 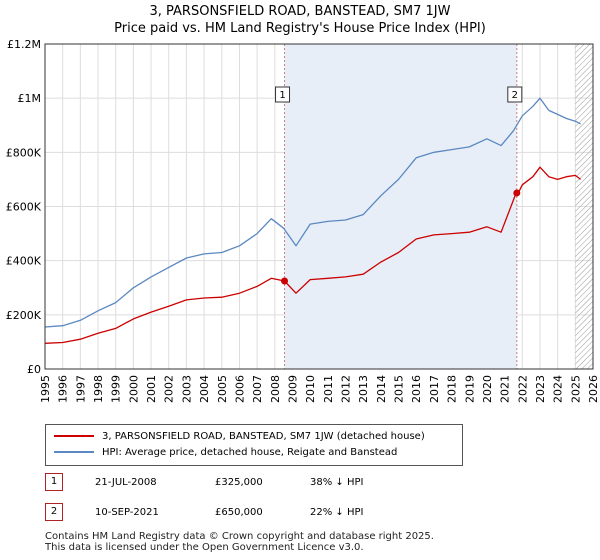 What do you see at coordinates (275, 389) in the screenshot?
I see `x-tick-label: 2008` at bounding box center [275, 389].